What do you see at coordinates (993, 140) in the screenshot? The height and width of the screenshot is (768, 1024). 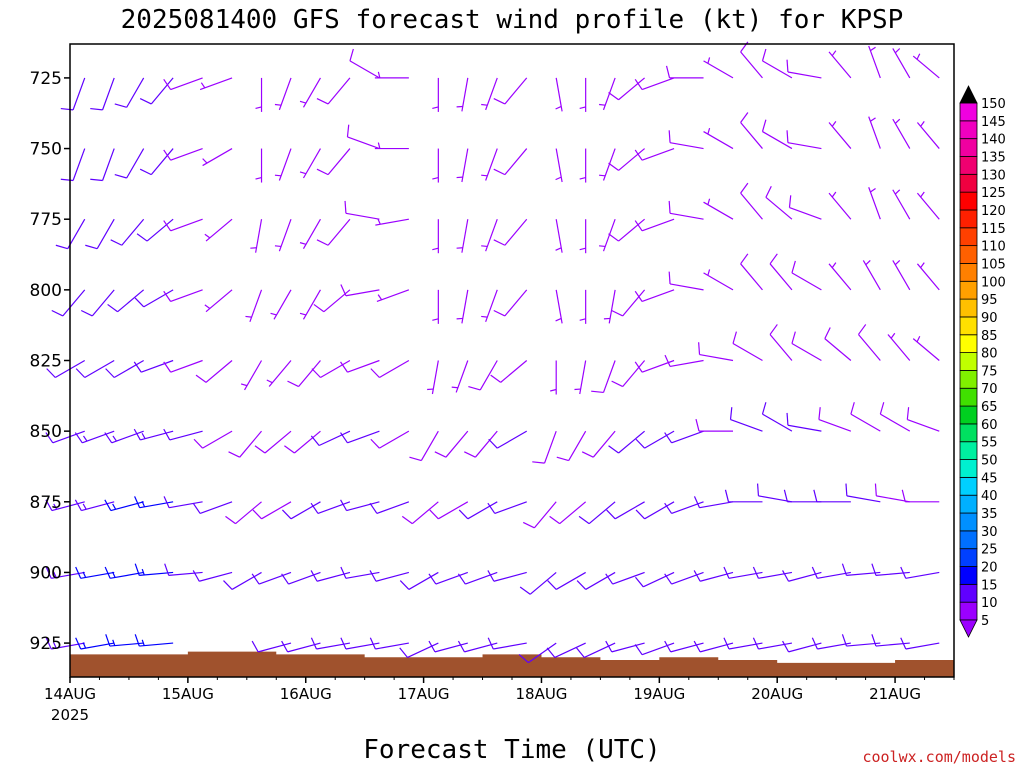 I see `colorbar-label: 140` at bounding box center [993, 140].